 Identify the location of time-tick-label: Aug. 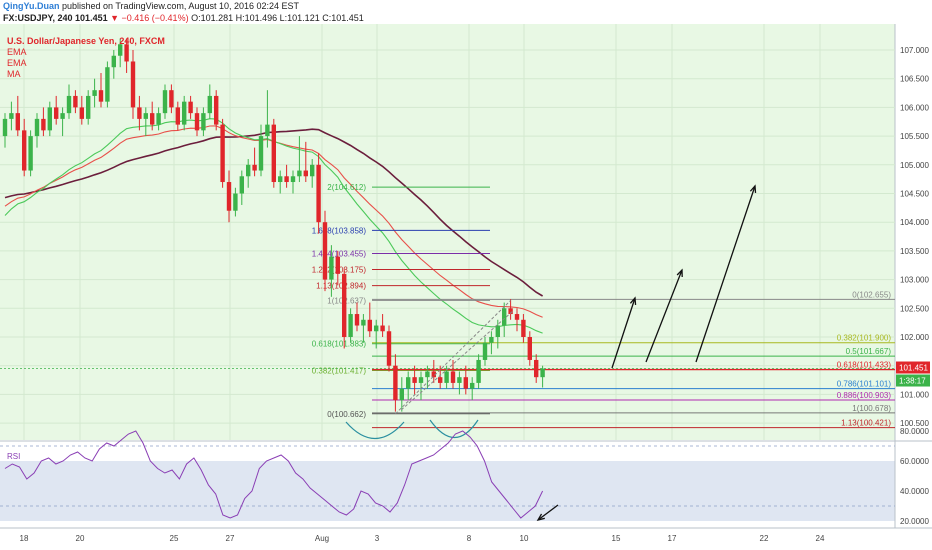
(322, 538).